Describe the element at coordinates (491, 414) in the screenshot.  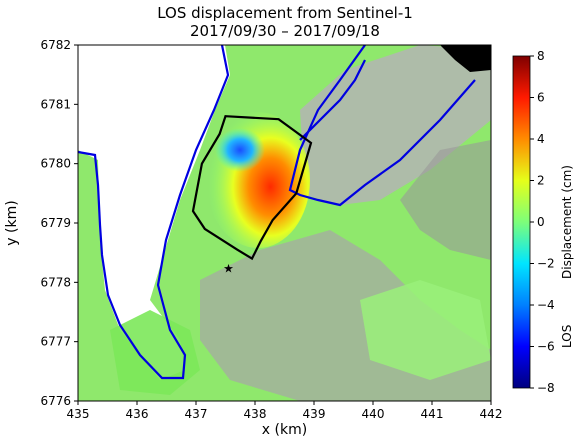
I see `x-tick-label: 442` at that location.